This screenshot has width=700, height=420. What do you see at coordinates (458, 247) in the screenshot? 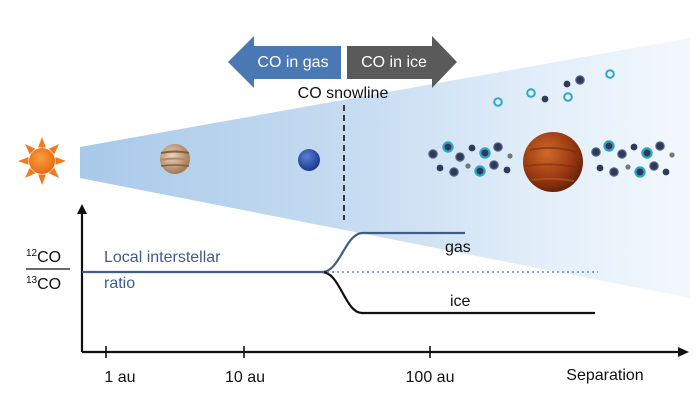
I see `gas-curve-label: gas` at bounding box center [458, 247].